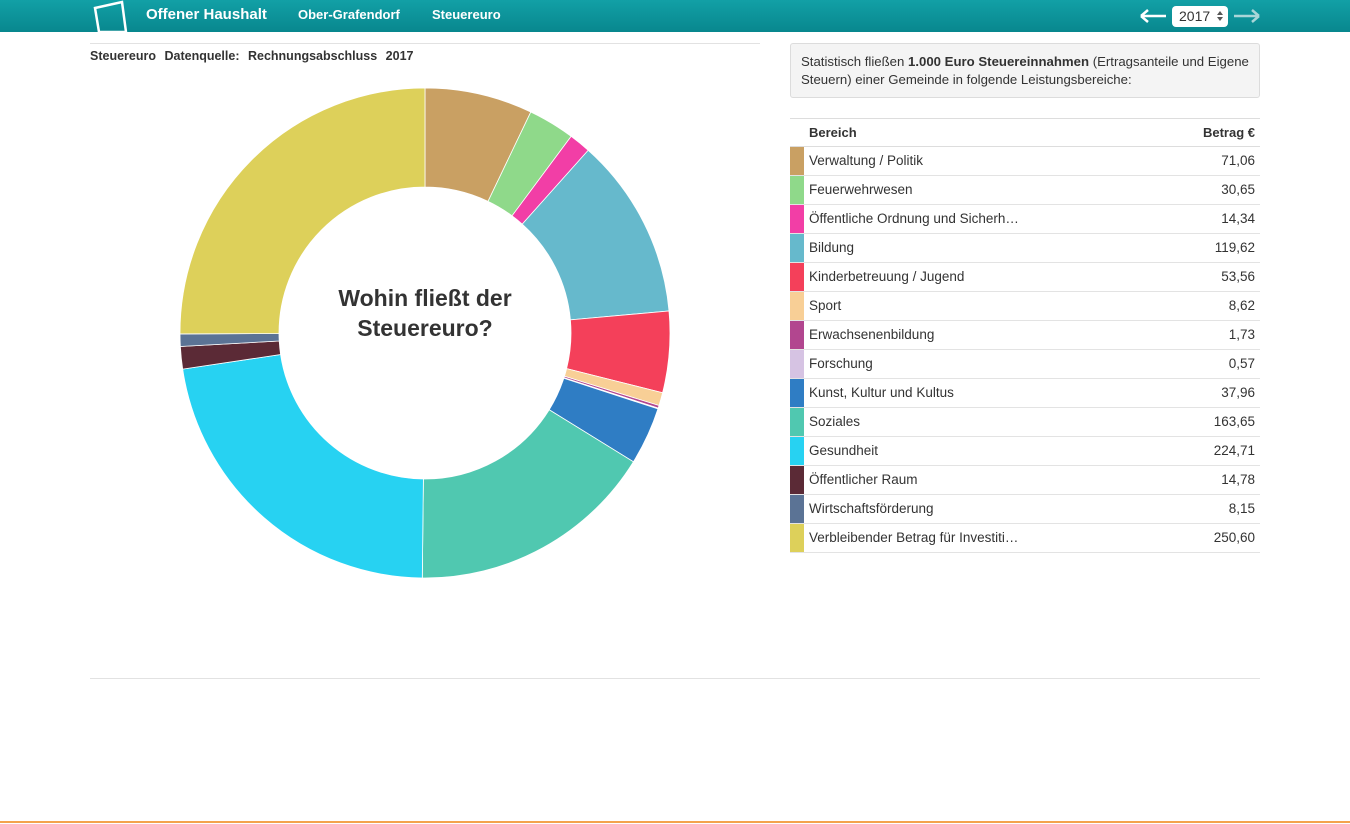 This screenshot has width=1350, height=824. Describe the element at coordinates (1241, 363) in the screenshot. I see `row-value: 0,57` at that location.